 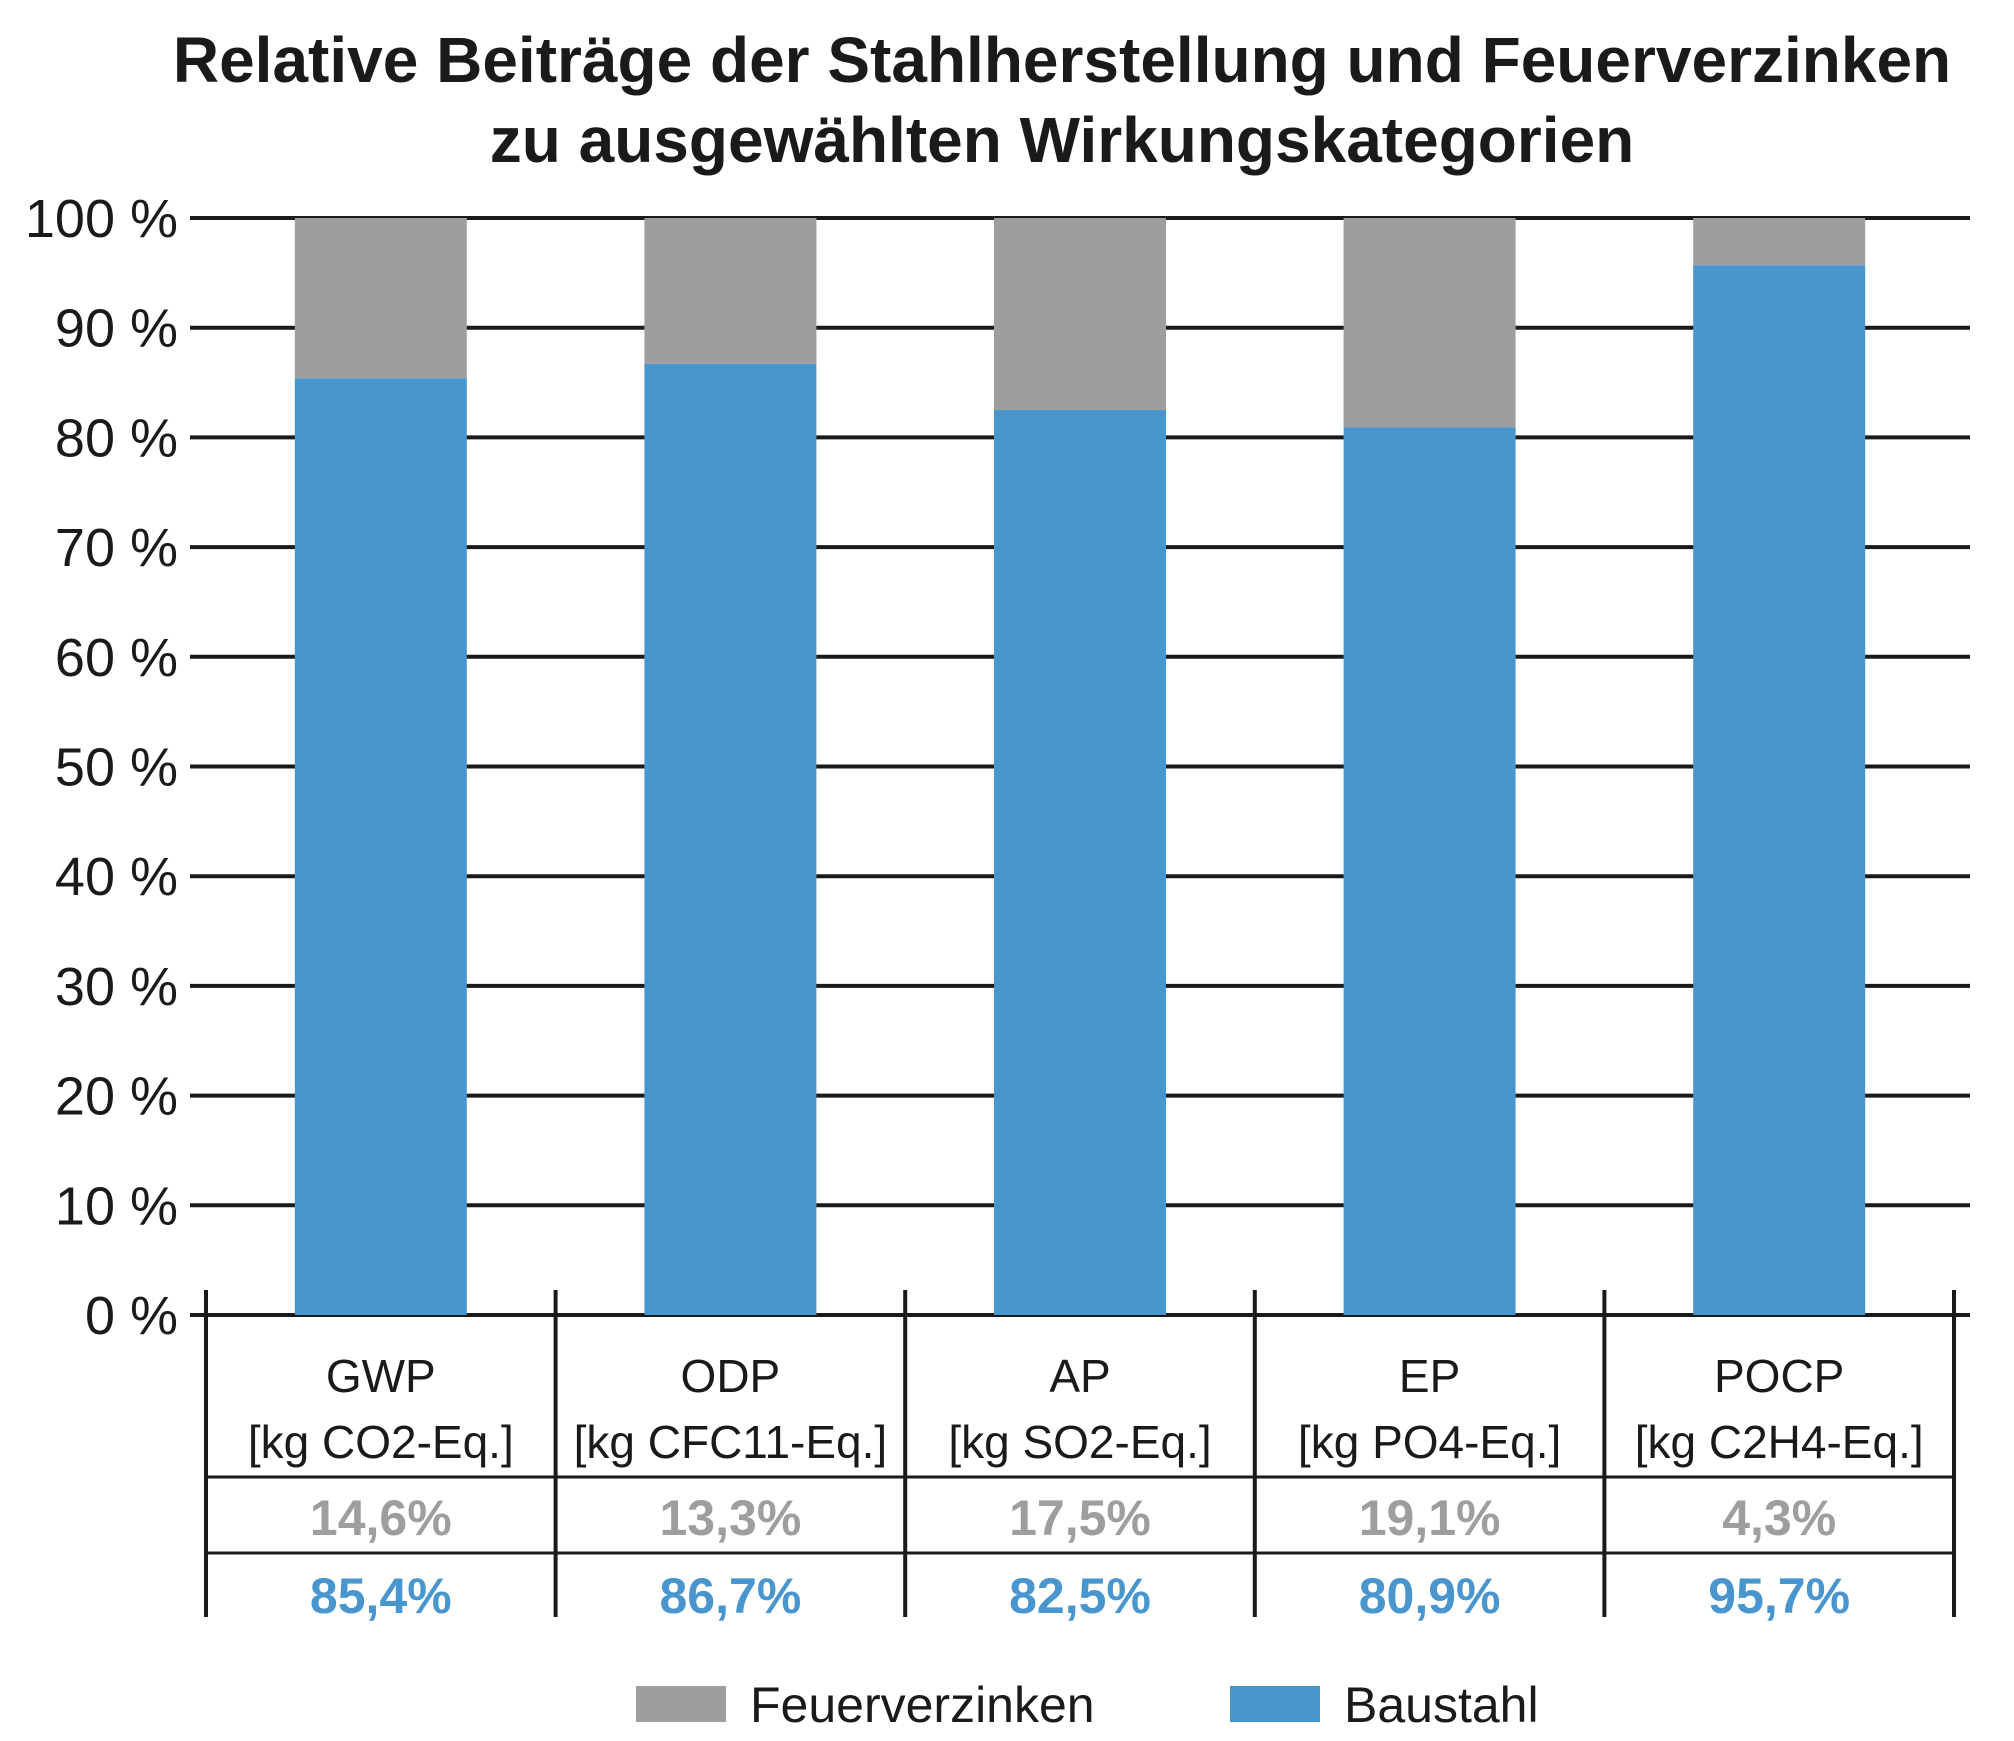 What do you see at coordinates (381, 1442) in the screenshot?
I see `category-unit-gwp: [kg CO2-Eq.]` at bounding box center [381, 1442].